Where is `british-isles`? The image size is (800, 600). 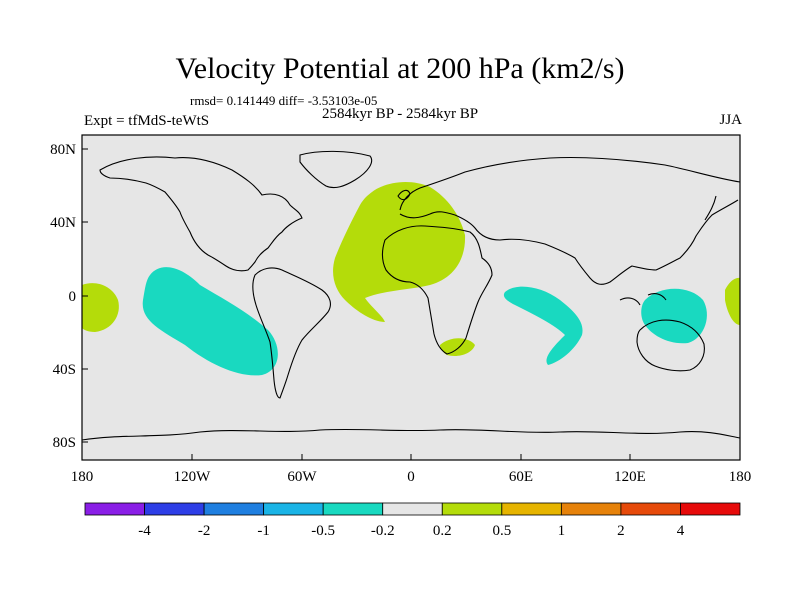
british-isles is located at coordinates (404, 195).